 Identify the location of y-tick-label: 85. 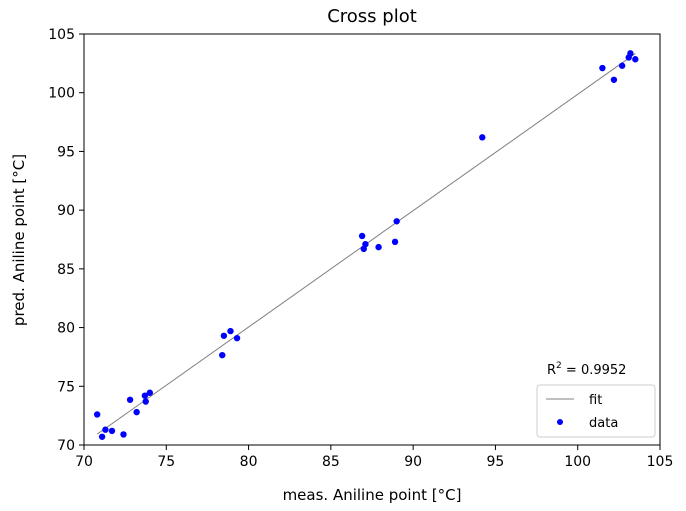
(66, 270).